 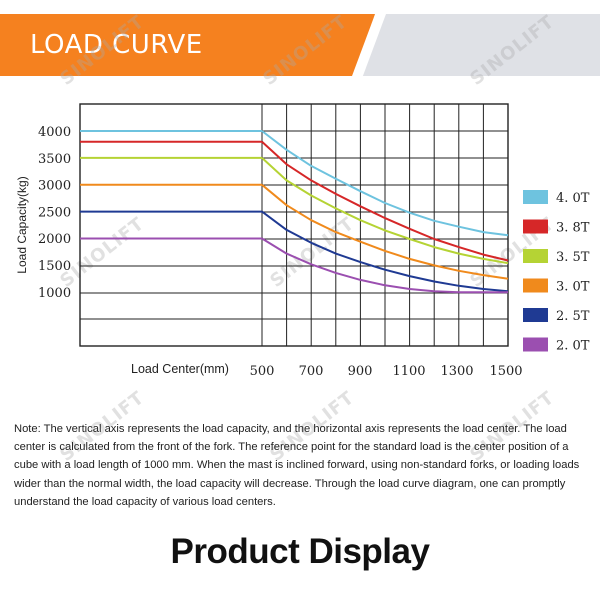 I want to click on y-tick-label: 2000, so click(x=54, y=239).